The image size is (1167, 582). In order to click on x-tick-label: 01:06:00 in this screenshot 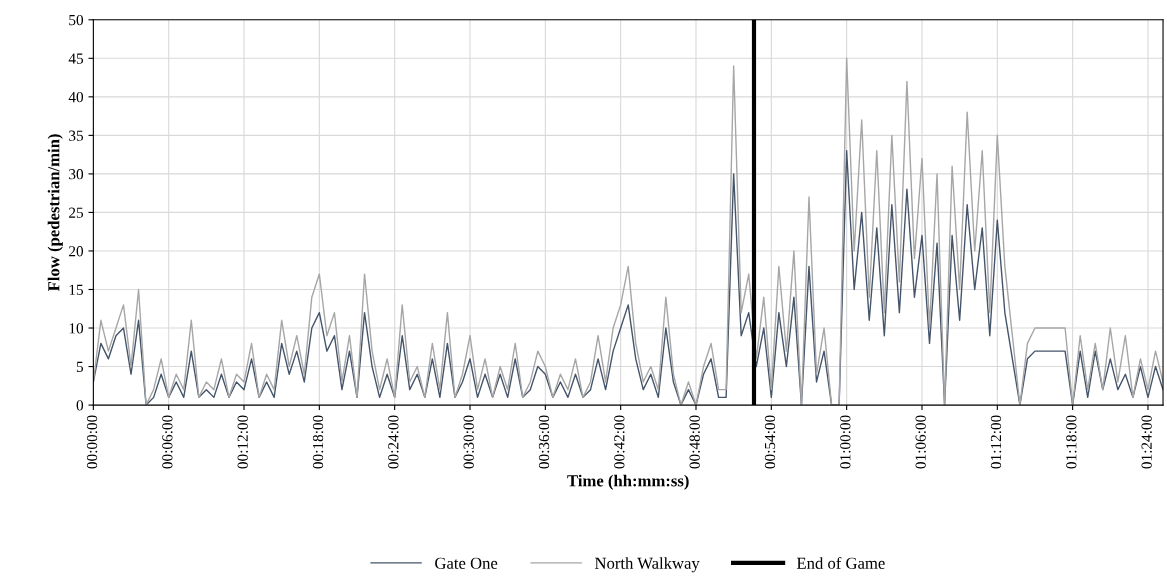, I will do `click(920, 442)`.